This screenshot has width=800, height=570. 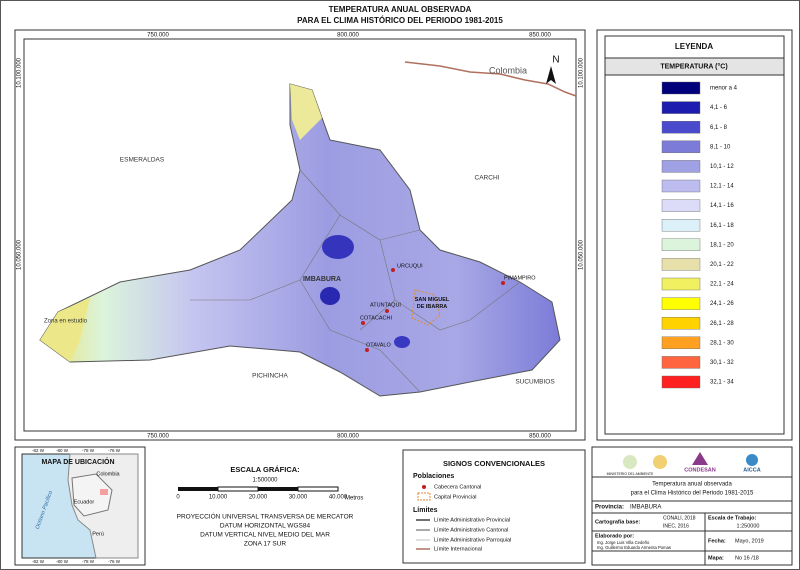 What do you see at coordinates (623, 542) in the screenshot?
I see `info-value: Ing. Jorge Luis Villa Cedeño` at bounding box center [623, 542].